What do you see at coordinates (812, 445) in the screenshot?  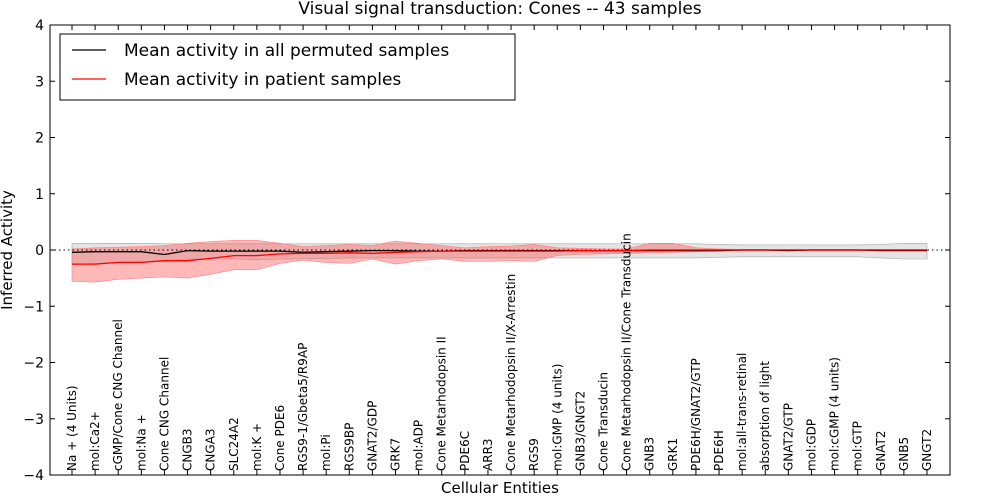 I see `x-tick-label: mol:GDP` at bounding box center [812, 445].